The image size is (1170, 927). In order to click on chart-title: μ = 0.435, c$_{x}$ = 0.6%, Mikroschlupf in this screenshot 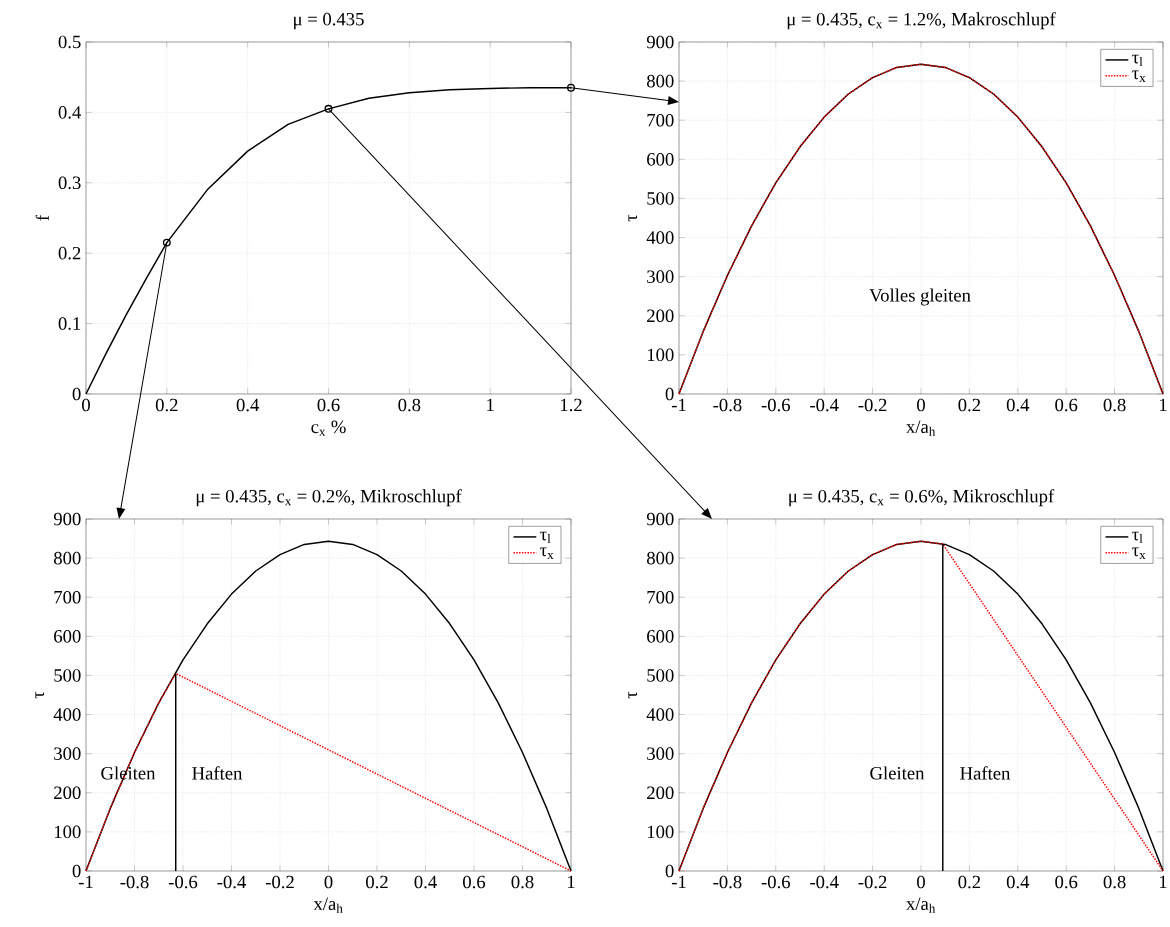, I will do `click(922, 498)`.